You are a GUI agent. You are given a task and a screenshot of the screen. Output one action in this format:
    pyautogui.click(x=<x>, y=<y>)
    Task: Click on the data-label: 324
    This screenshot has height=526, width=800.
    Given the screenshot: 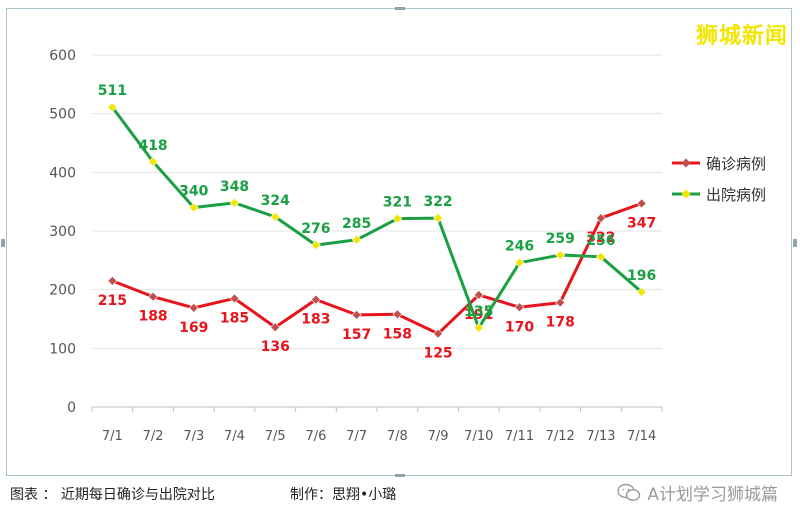 What is the action you would take?
    pyautogui.click(x=275, y=201)
    